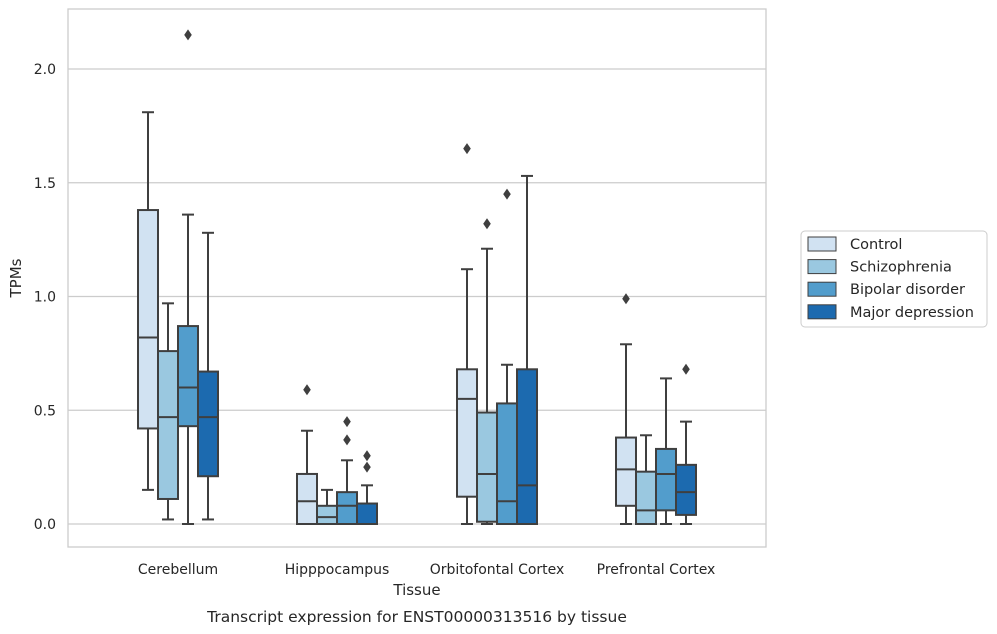  I want to click on box-hipppocampus-major-depression, so click(367, 487).